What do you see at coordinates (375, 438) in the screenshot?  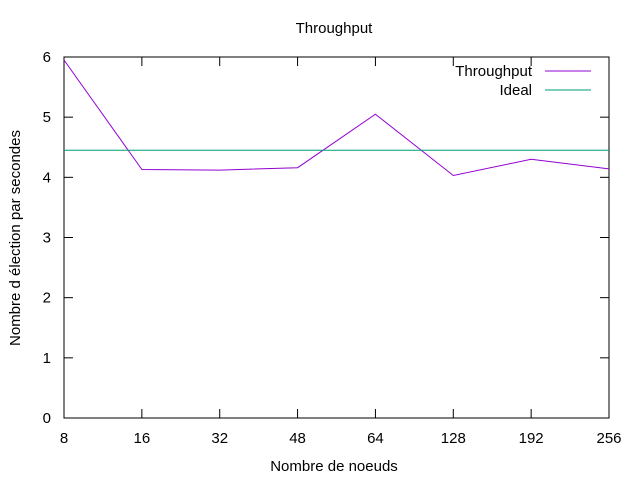 I see `x-tick-label: 64` at bounding box center [375, 438].